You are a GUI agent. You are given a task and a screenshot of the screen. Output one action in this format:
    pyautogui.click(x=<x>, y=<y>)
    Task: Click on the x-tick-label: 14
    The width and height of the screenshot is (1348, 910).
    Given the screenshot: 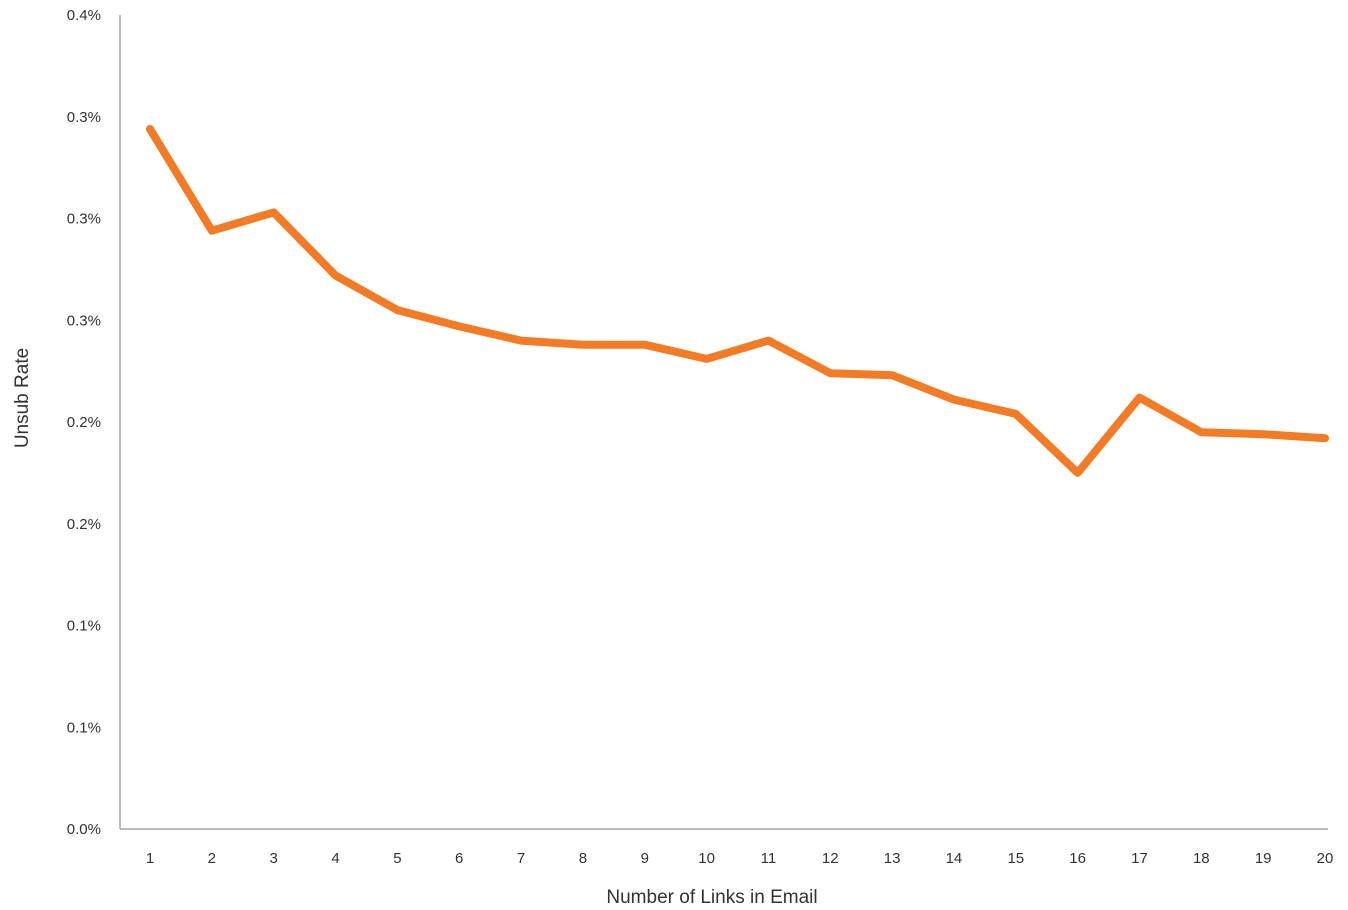 What is the action you would take?
    pyautogui.click(x=954, y=858)
    